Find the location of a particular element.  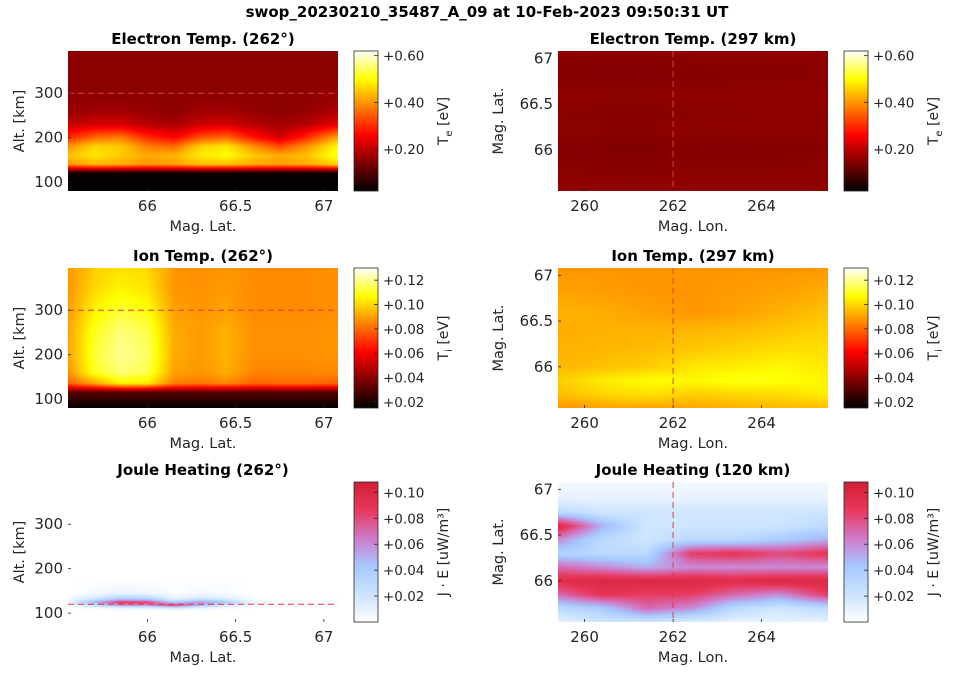

panel-title: Joule Heating (262°) is located at coordinates (202, 470).